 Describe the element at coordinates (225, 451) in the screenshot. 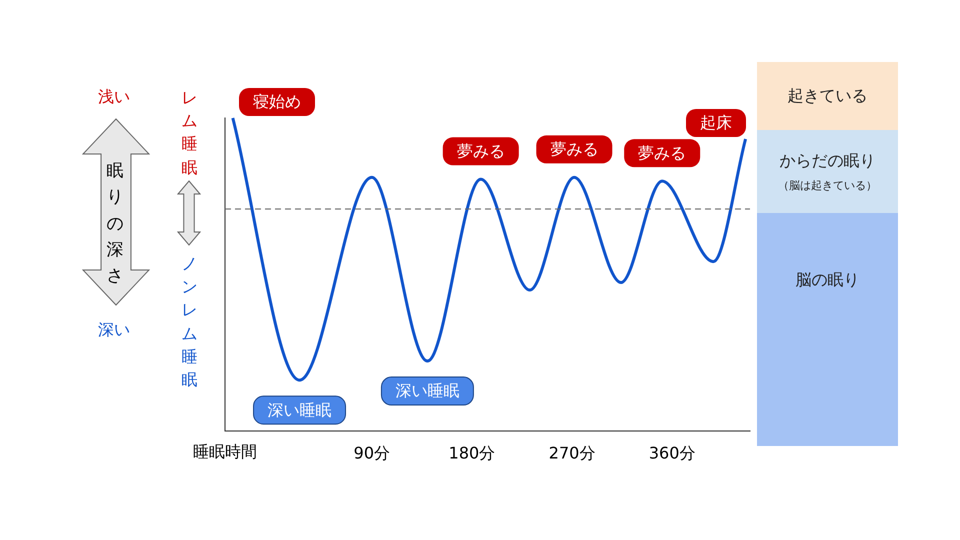

I see `x-axis-title: 睡眠時間` at that location.